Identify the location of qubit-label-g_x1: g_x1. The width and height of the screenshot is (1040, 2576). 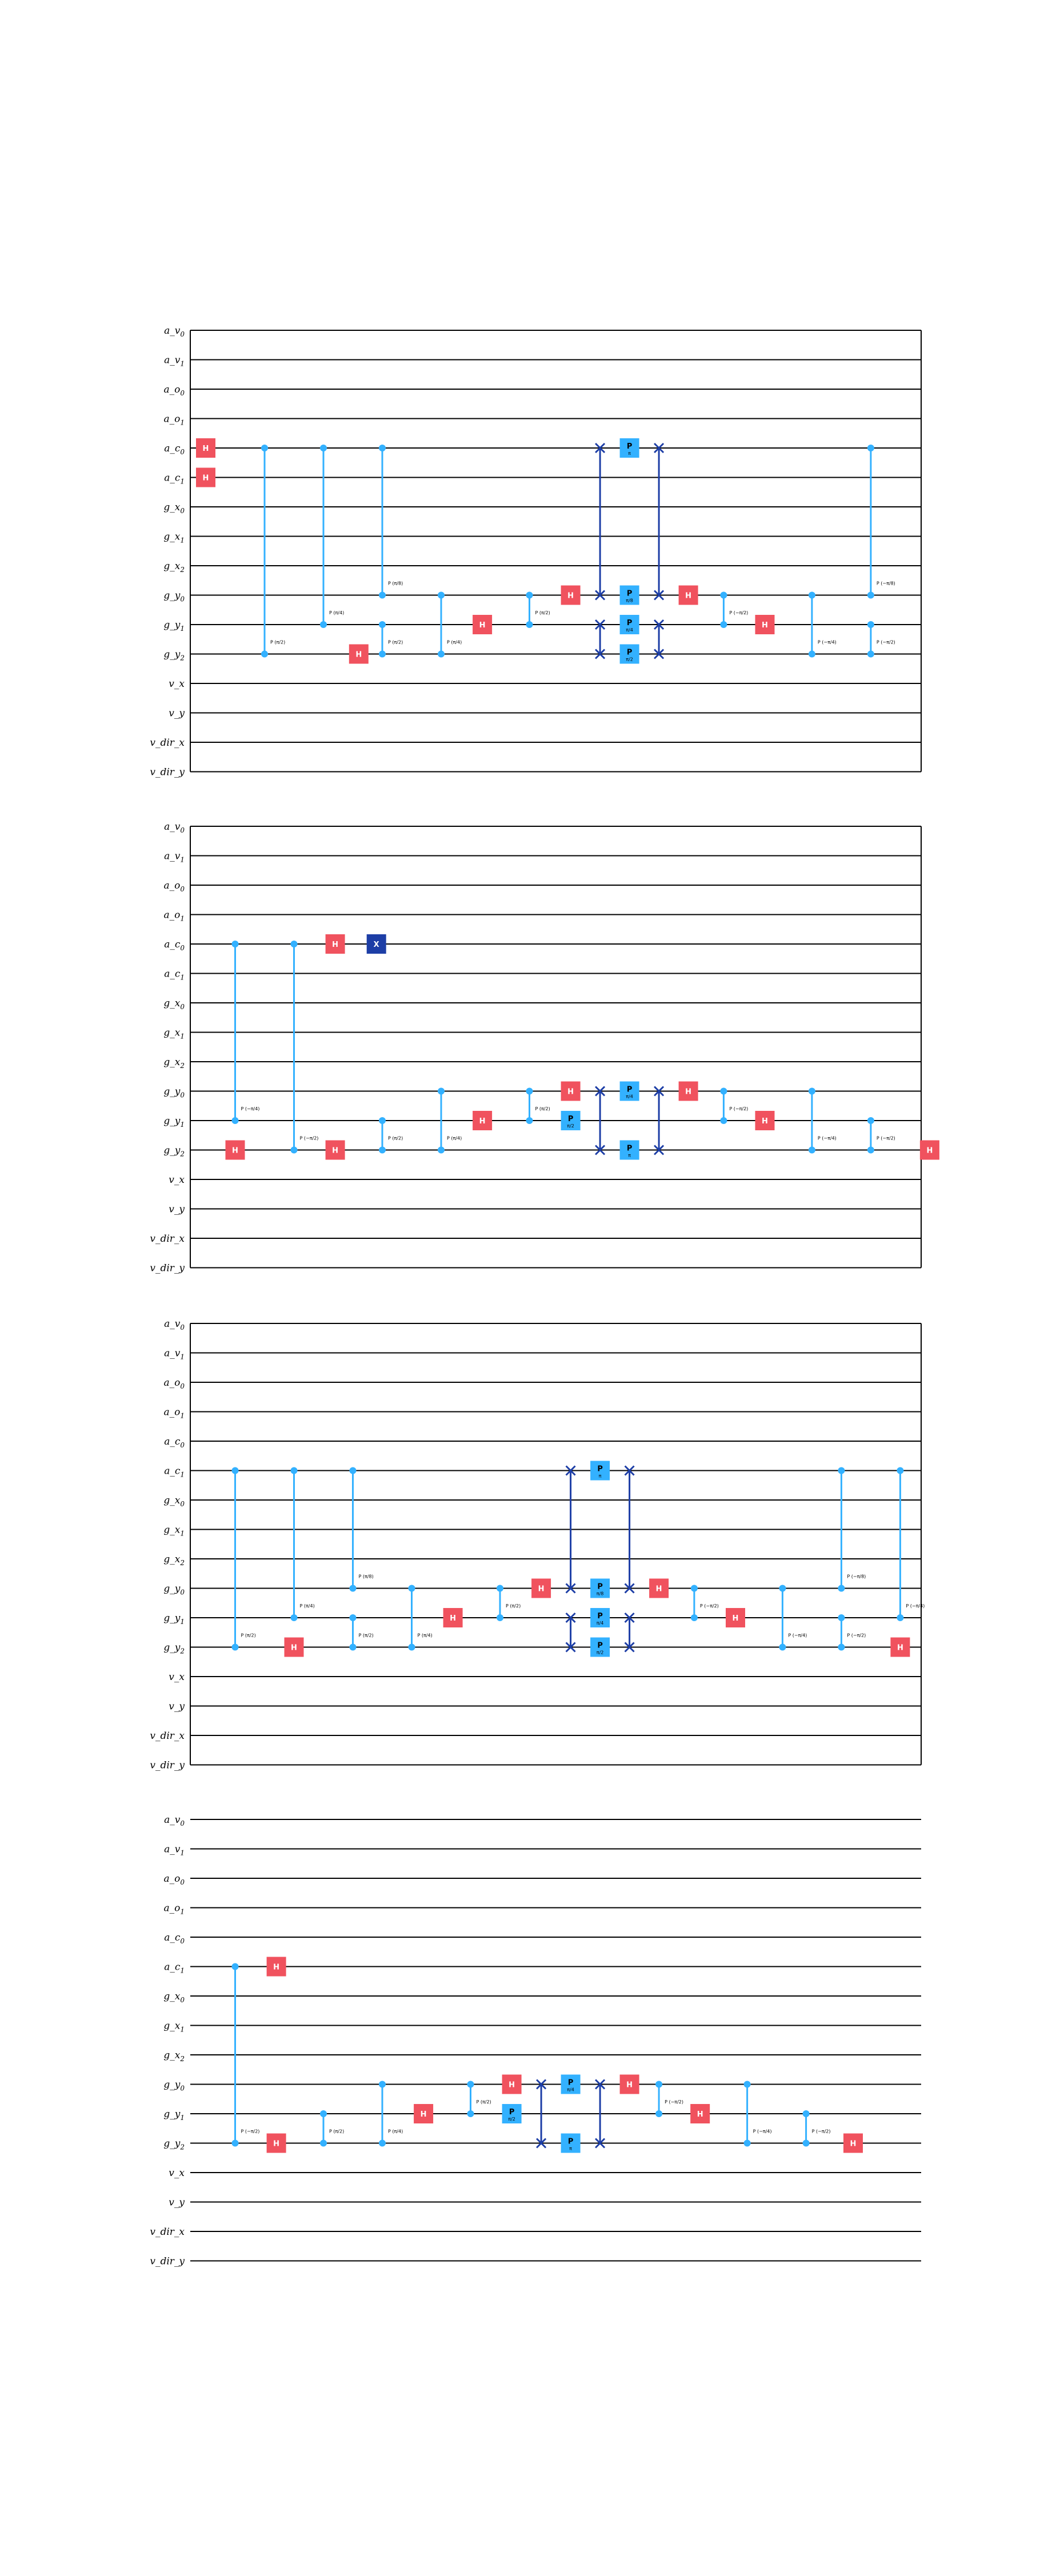
(174, 538).